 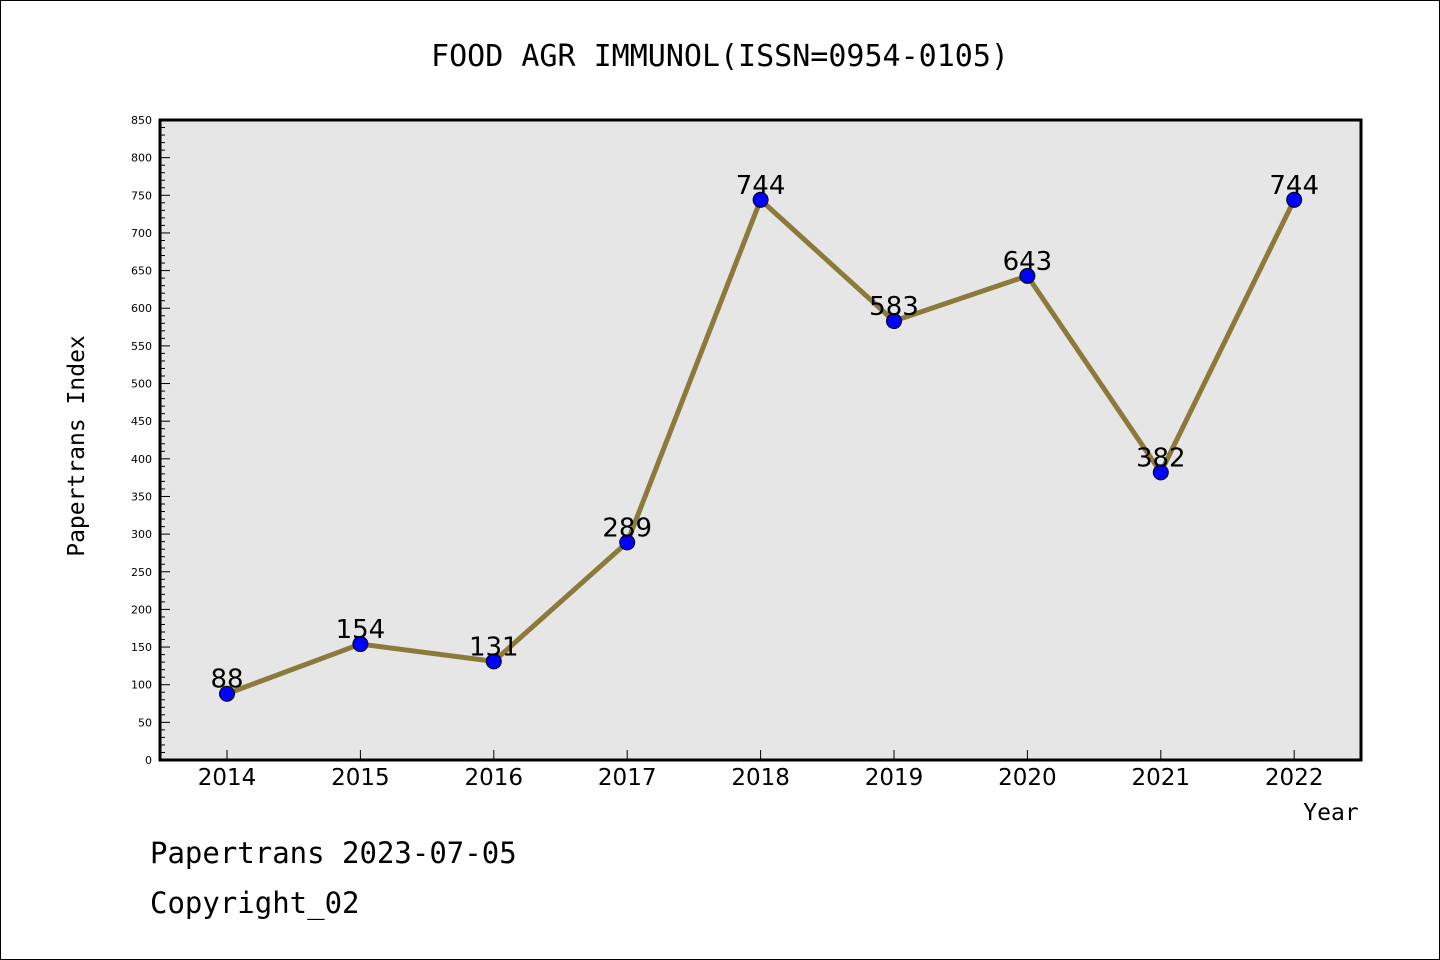 I want to click on x-tick-label: 2015, so click(x=360, y=778).